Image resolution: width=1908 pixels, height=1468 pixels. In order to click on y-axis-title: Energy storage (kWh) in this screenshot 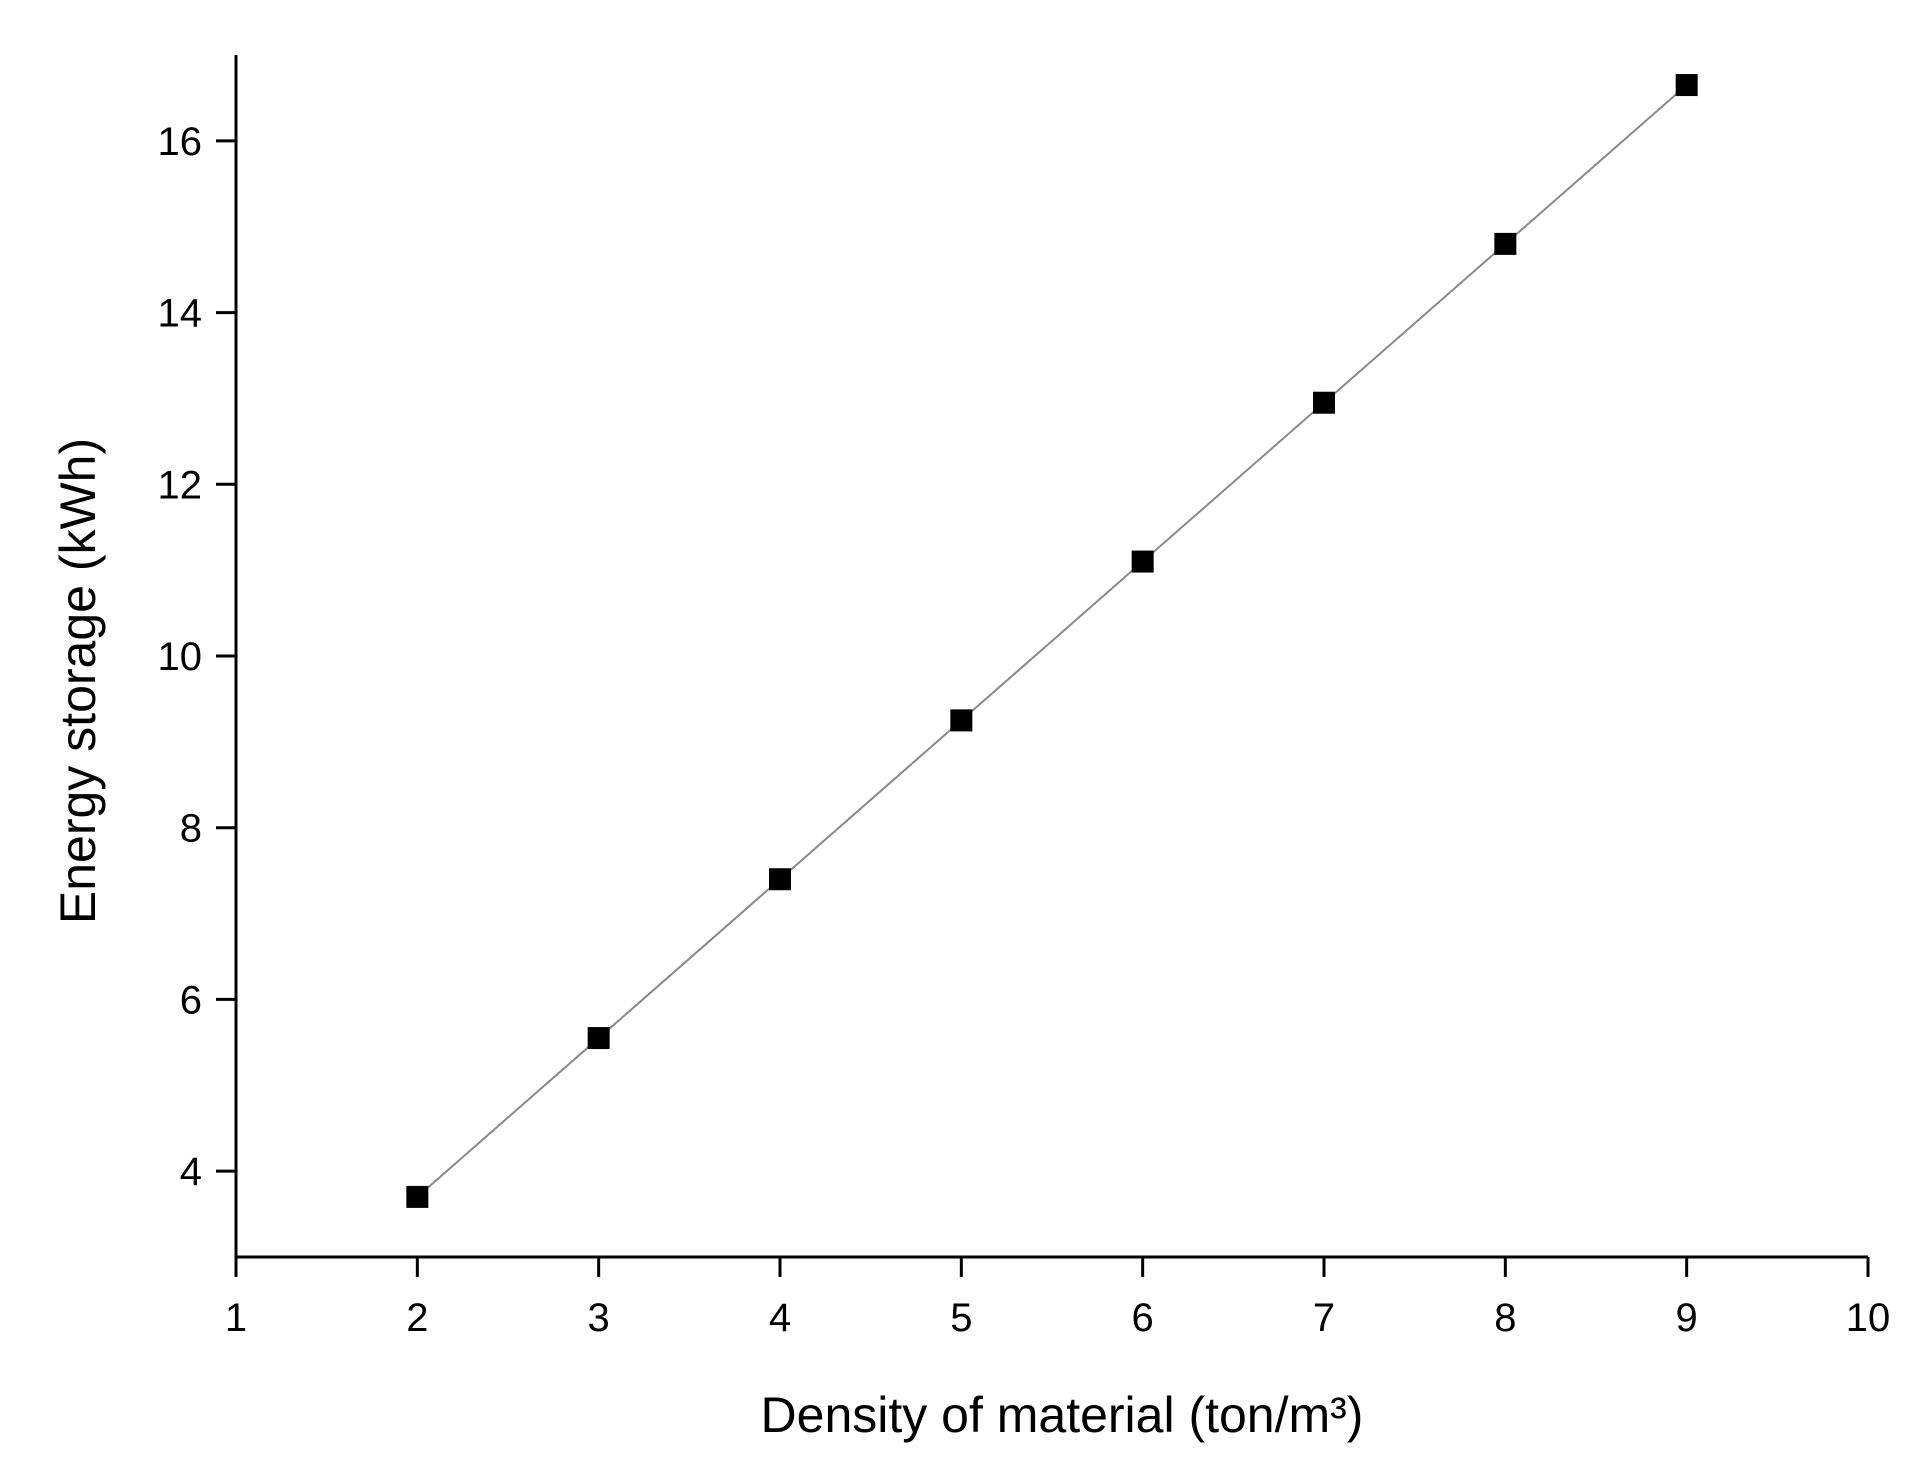, I will do `click(78, 681)`.